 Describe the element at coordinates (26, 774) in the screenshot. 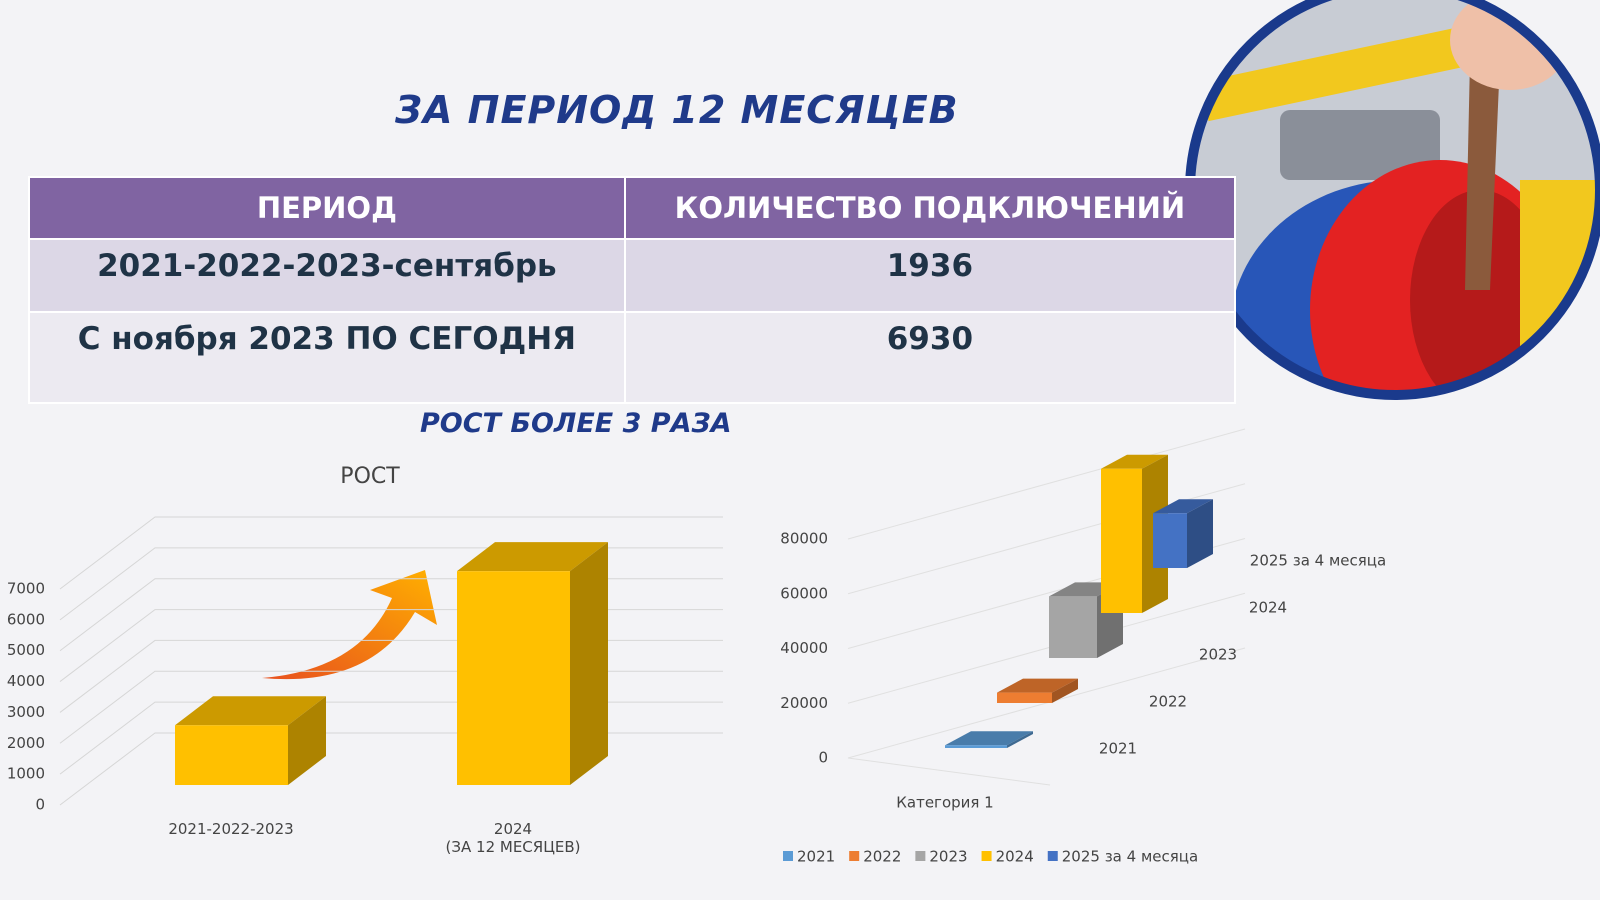

I see `y-tick-label: 1000` at that location.